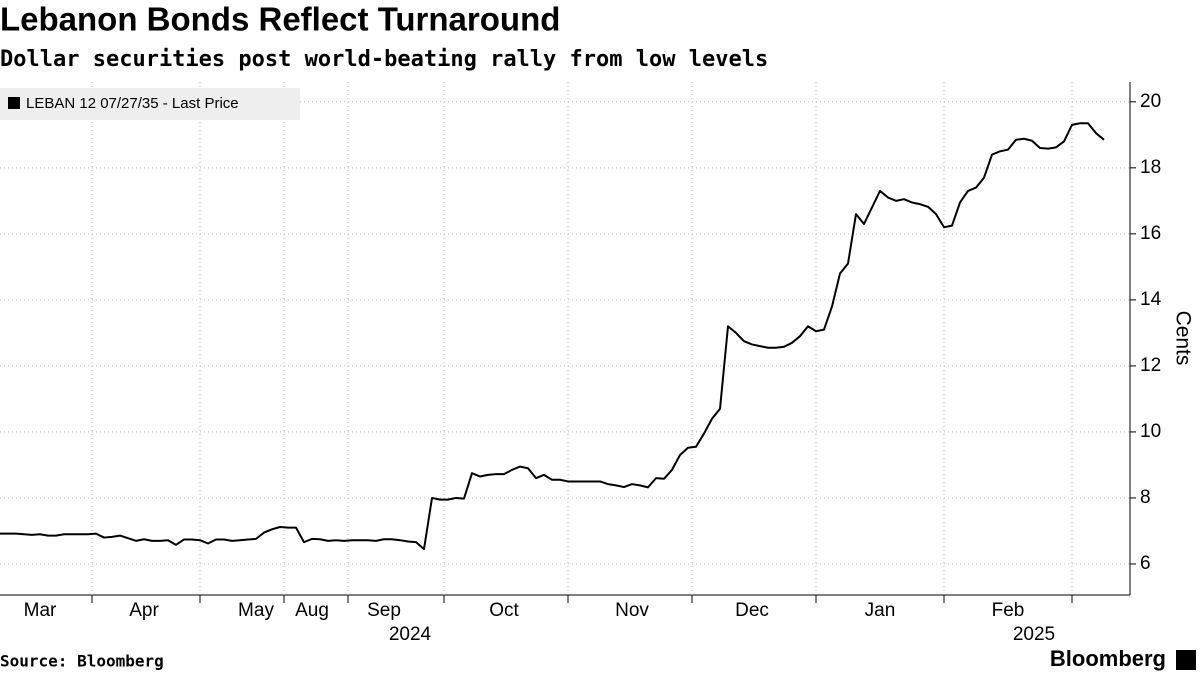 This screenshot has height=680, width=1200. Describe the element at coordinates (1008, 610) in the screenshot. I see `x-tick-label: Feb` at that location.